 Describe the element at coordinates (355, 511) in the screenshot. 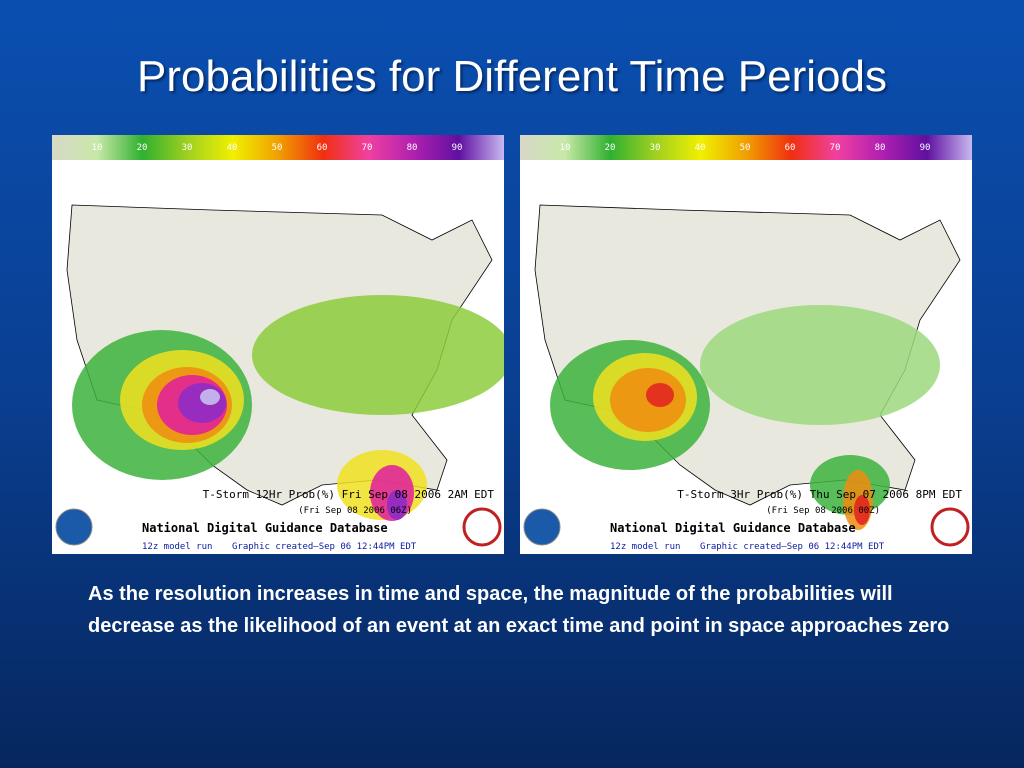

I see `valid-line: (Fri Sep 08 2006 06Z)` at that location.